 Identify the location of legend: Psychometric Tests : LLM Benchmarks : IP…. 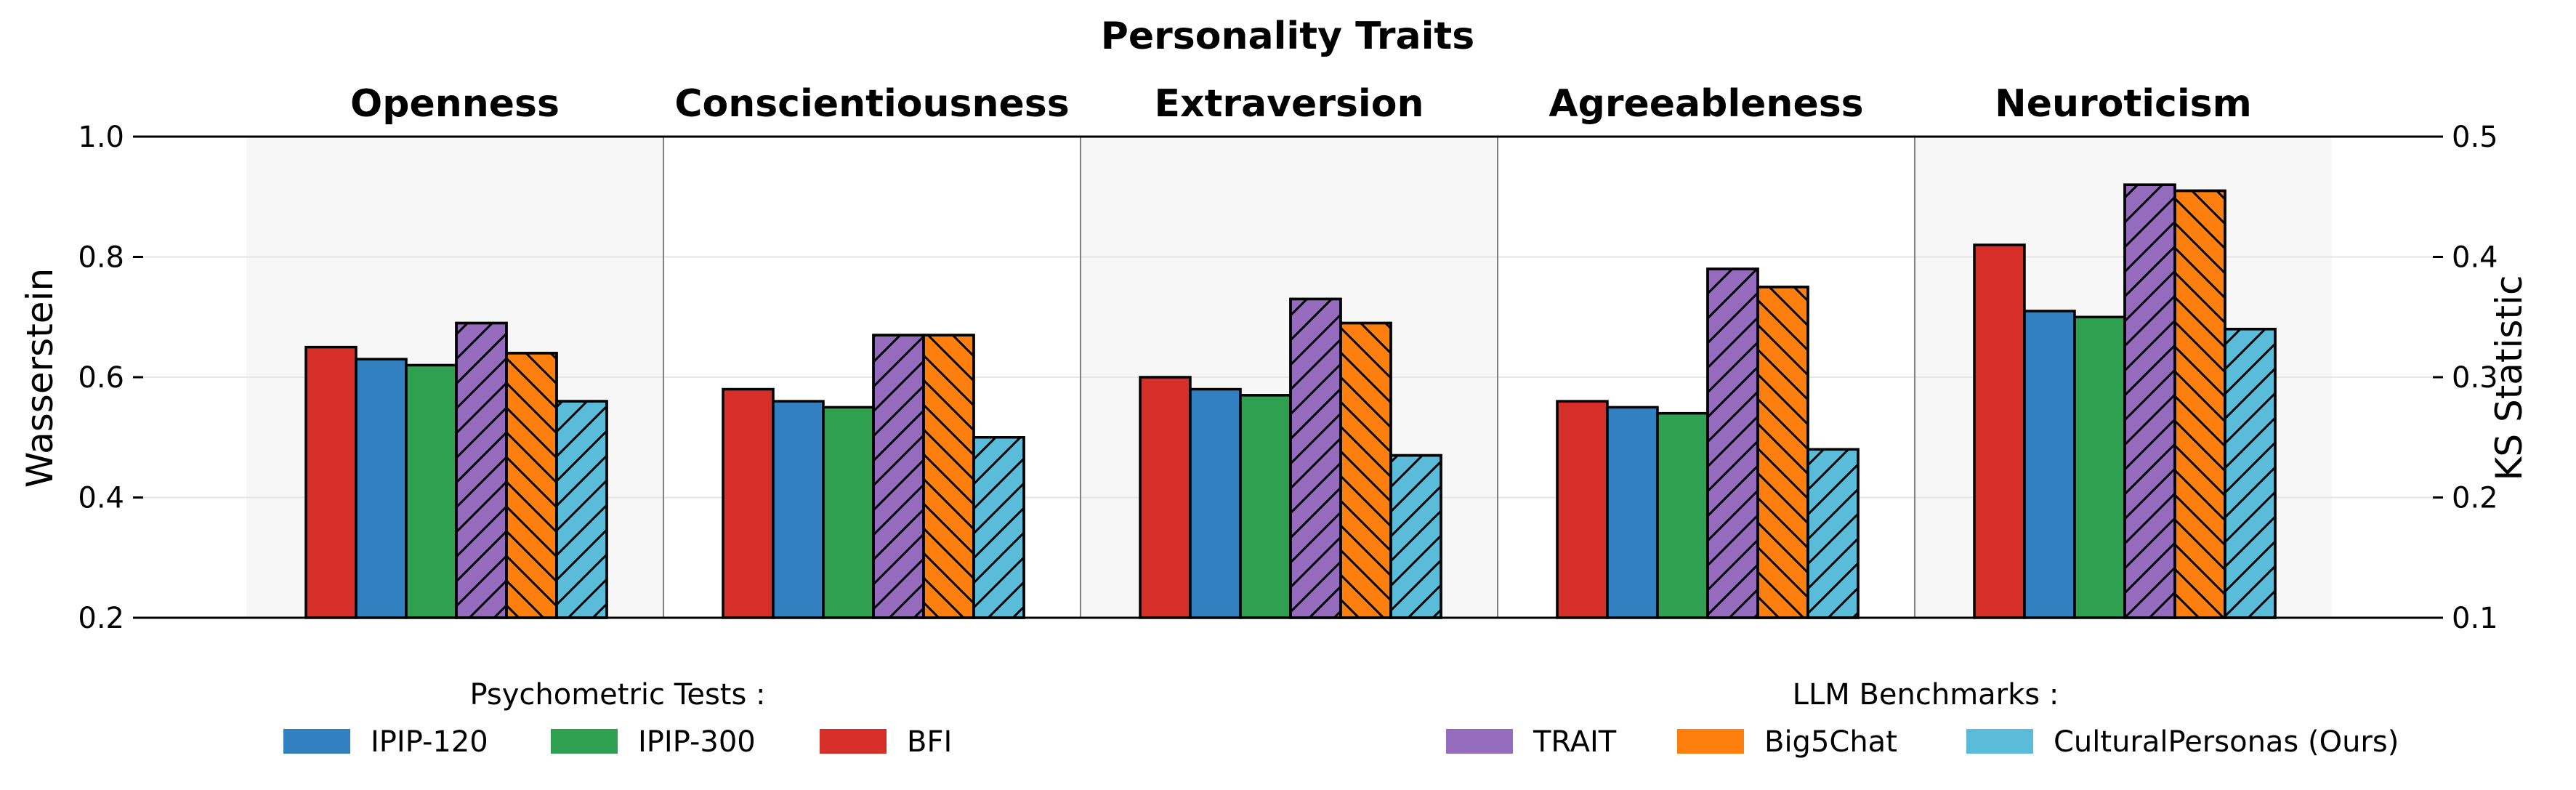
(1341, 718).